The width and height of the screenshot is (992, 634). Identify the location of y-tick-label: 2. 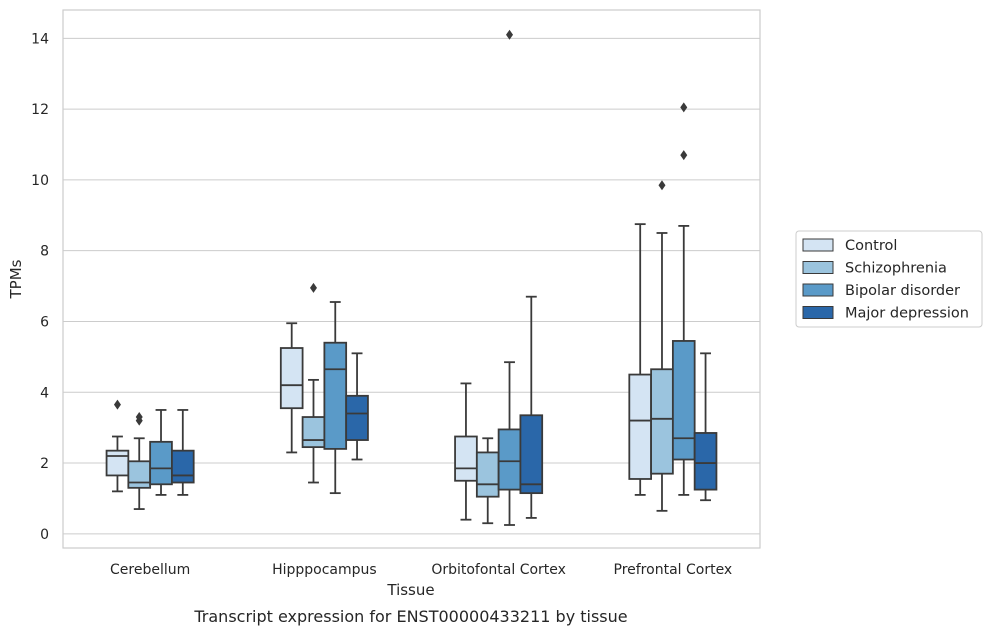
(44, 464).